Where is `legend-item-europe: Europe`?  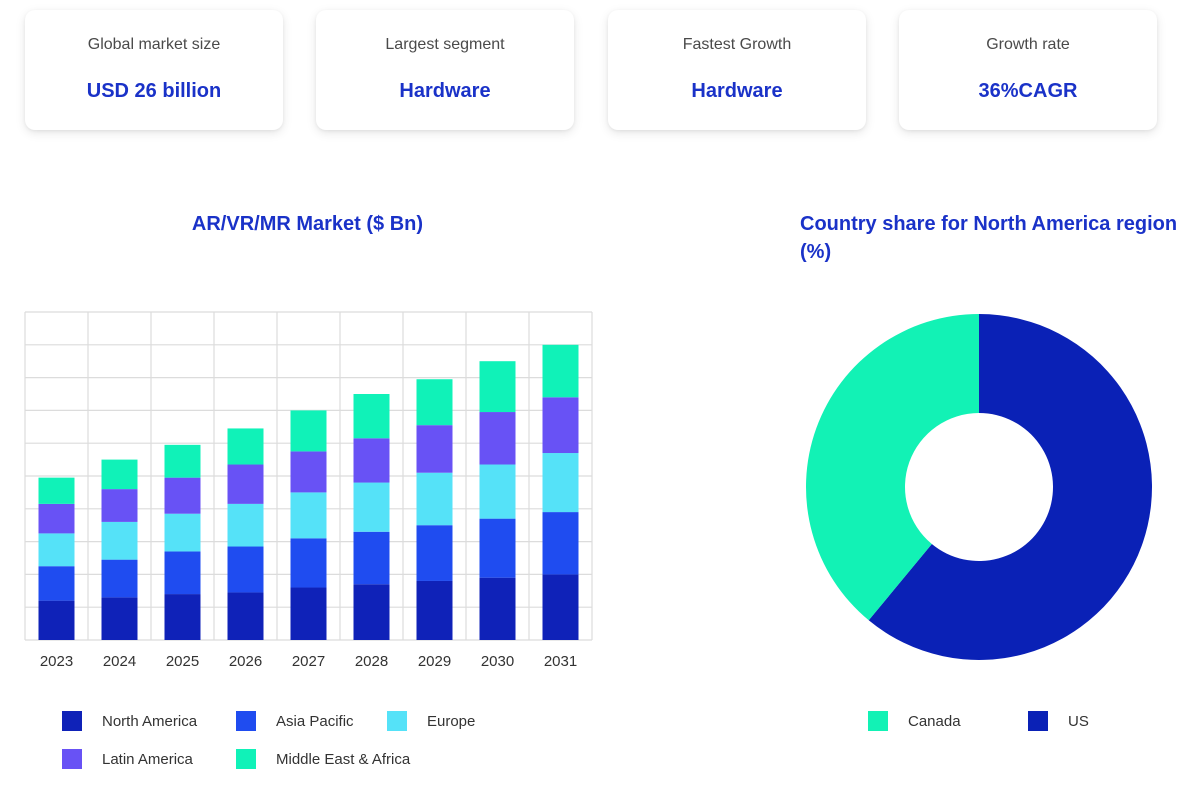 legend-item-europe: Europe is located at coordinates (431, 721).